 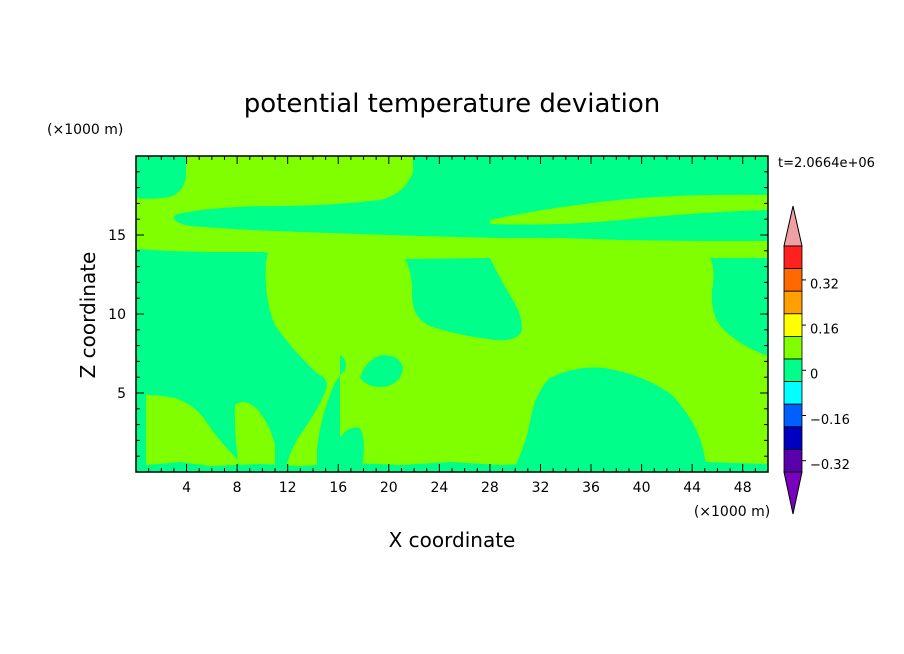 What do you see at coordinates (117, 236) in the screenshot?
I see `y-tick-label: 15` at bounding box center [117, 236].